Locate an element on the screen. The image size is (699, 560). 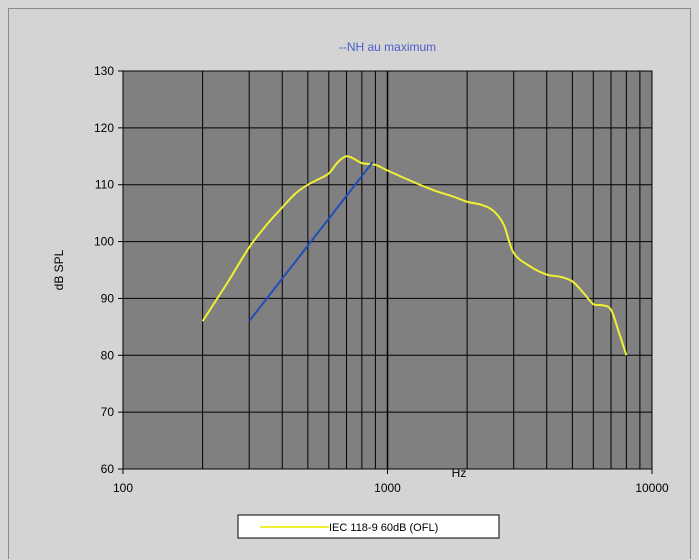
x-tick-labels: 100 1000 10000 is located at coordinates (391, 482).